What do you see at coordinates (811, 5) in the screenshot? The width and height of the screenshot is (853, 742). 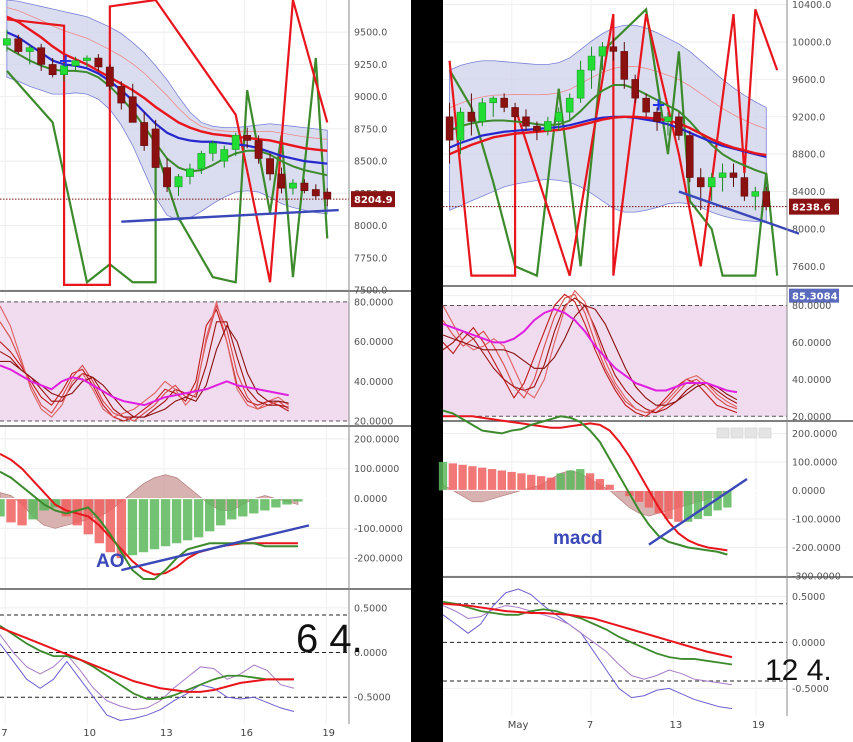 I see `tick-label: 10400.0` at bounding box center [811, 5].